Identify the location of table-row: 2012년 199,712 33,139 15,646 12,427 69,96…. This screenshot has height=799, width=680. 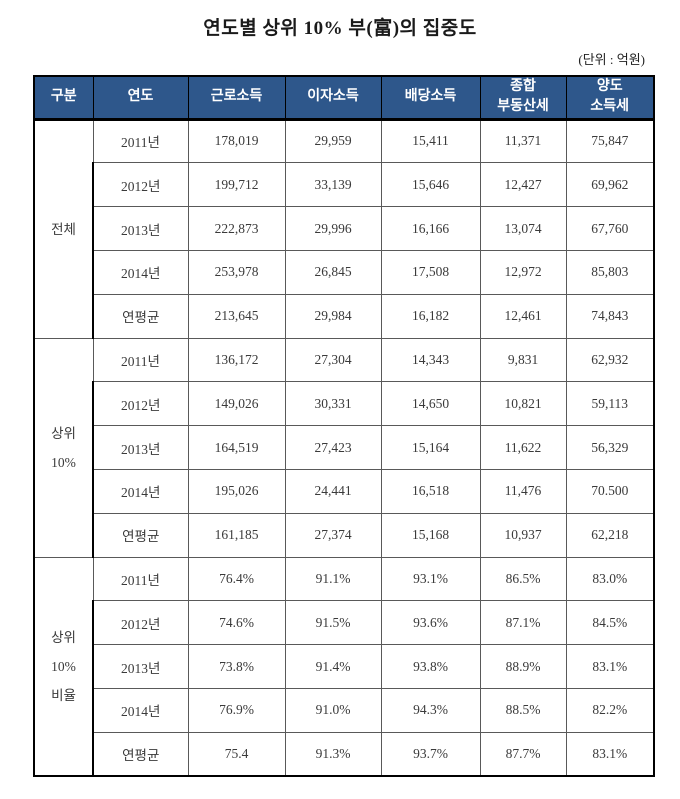
(344, 185).